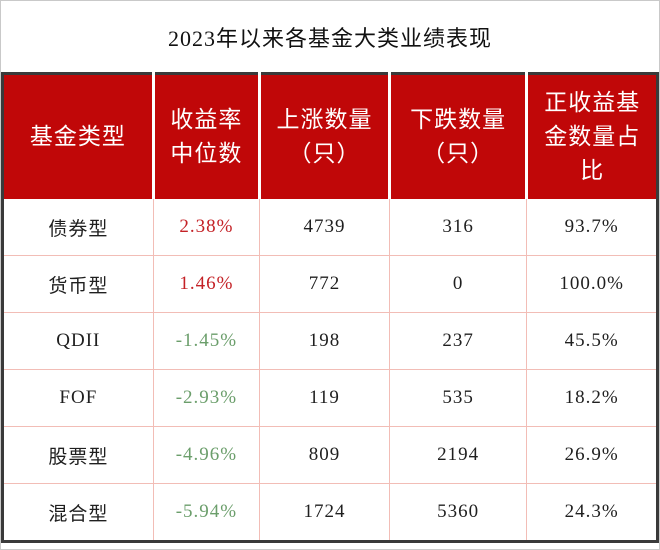  Describe the element at coordinates (78, 398) in the screenshot. I see `cell-fund-type: FOF` at that location.